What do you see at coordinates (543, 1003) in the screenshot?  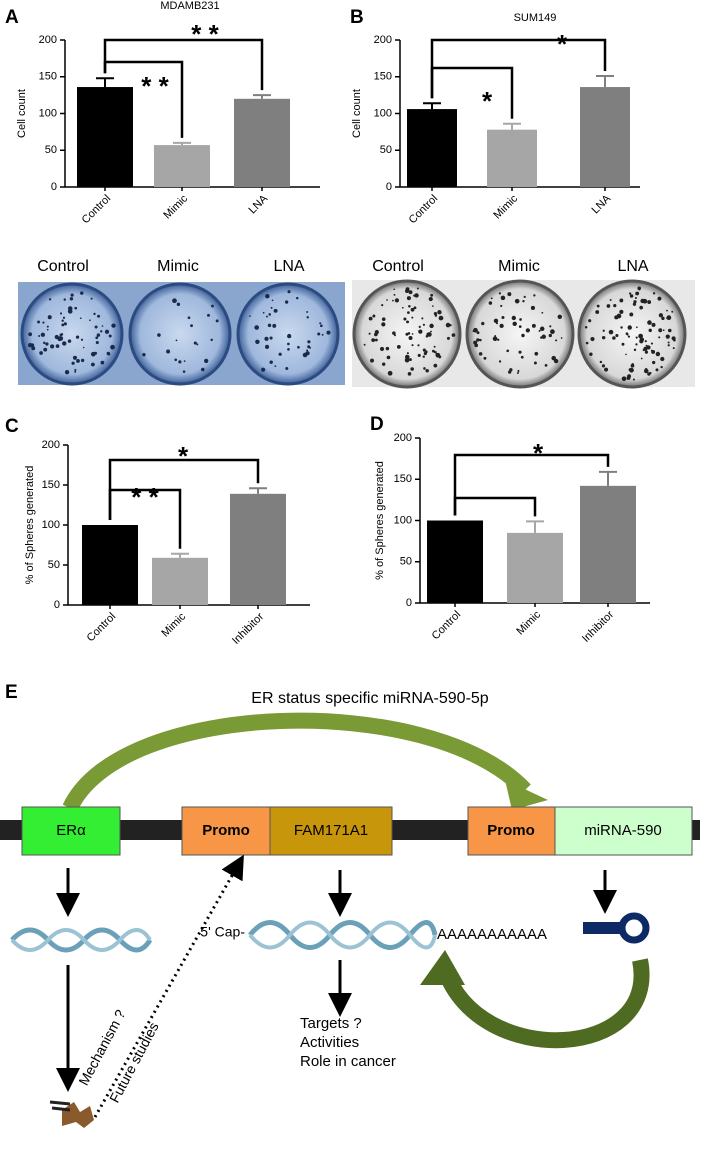 I see `inhibit-arrow` at bounding box center [543, 1003].